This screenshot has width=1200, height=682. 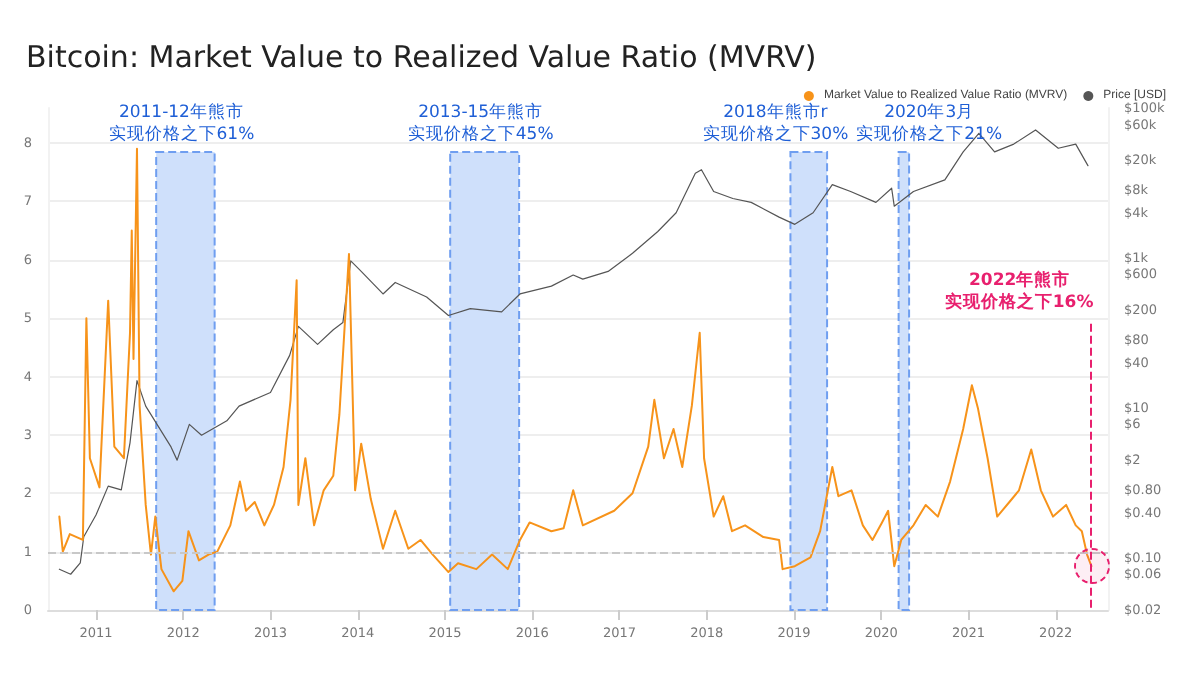 I want to click on band-label: 2013-15年熊市, so click(x=481, y=112).